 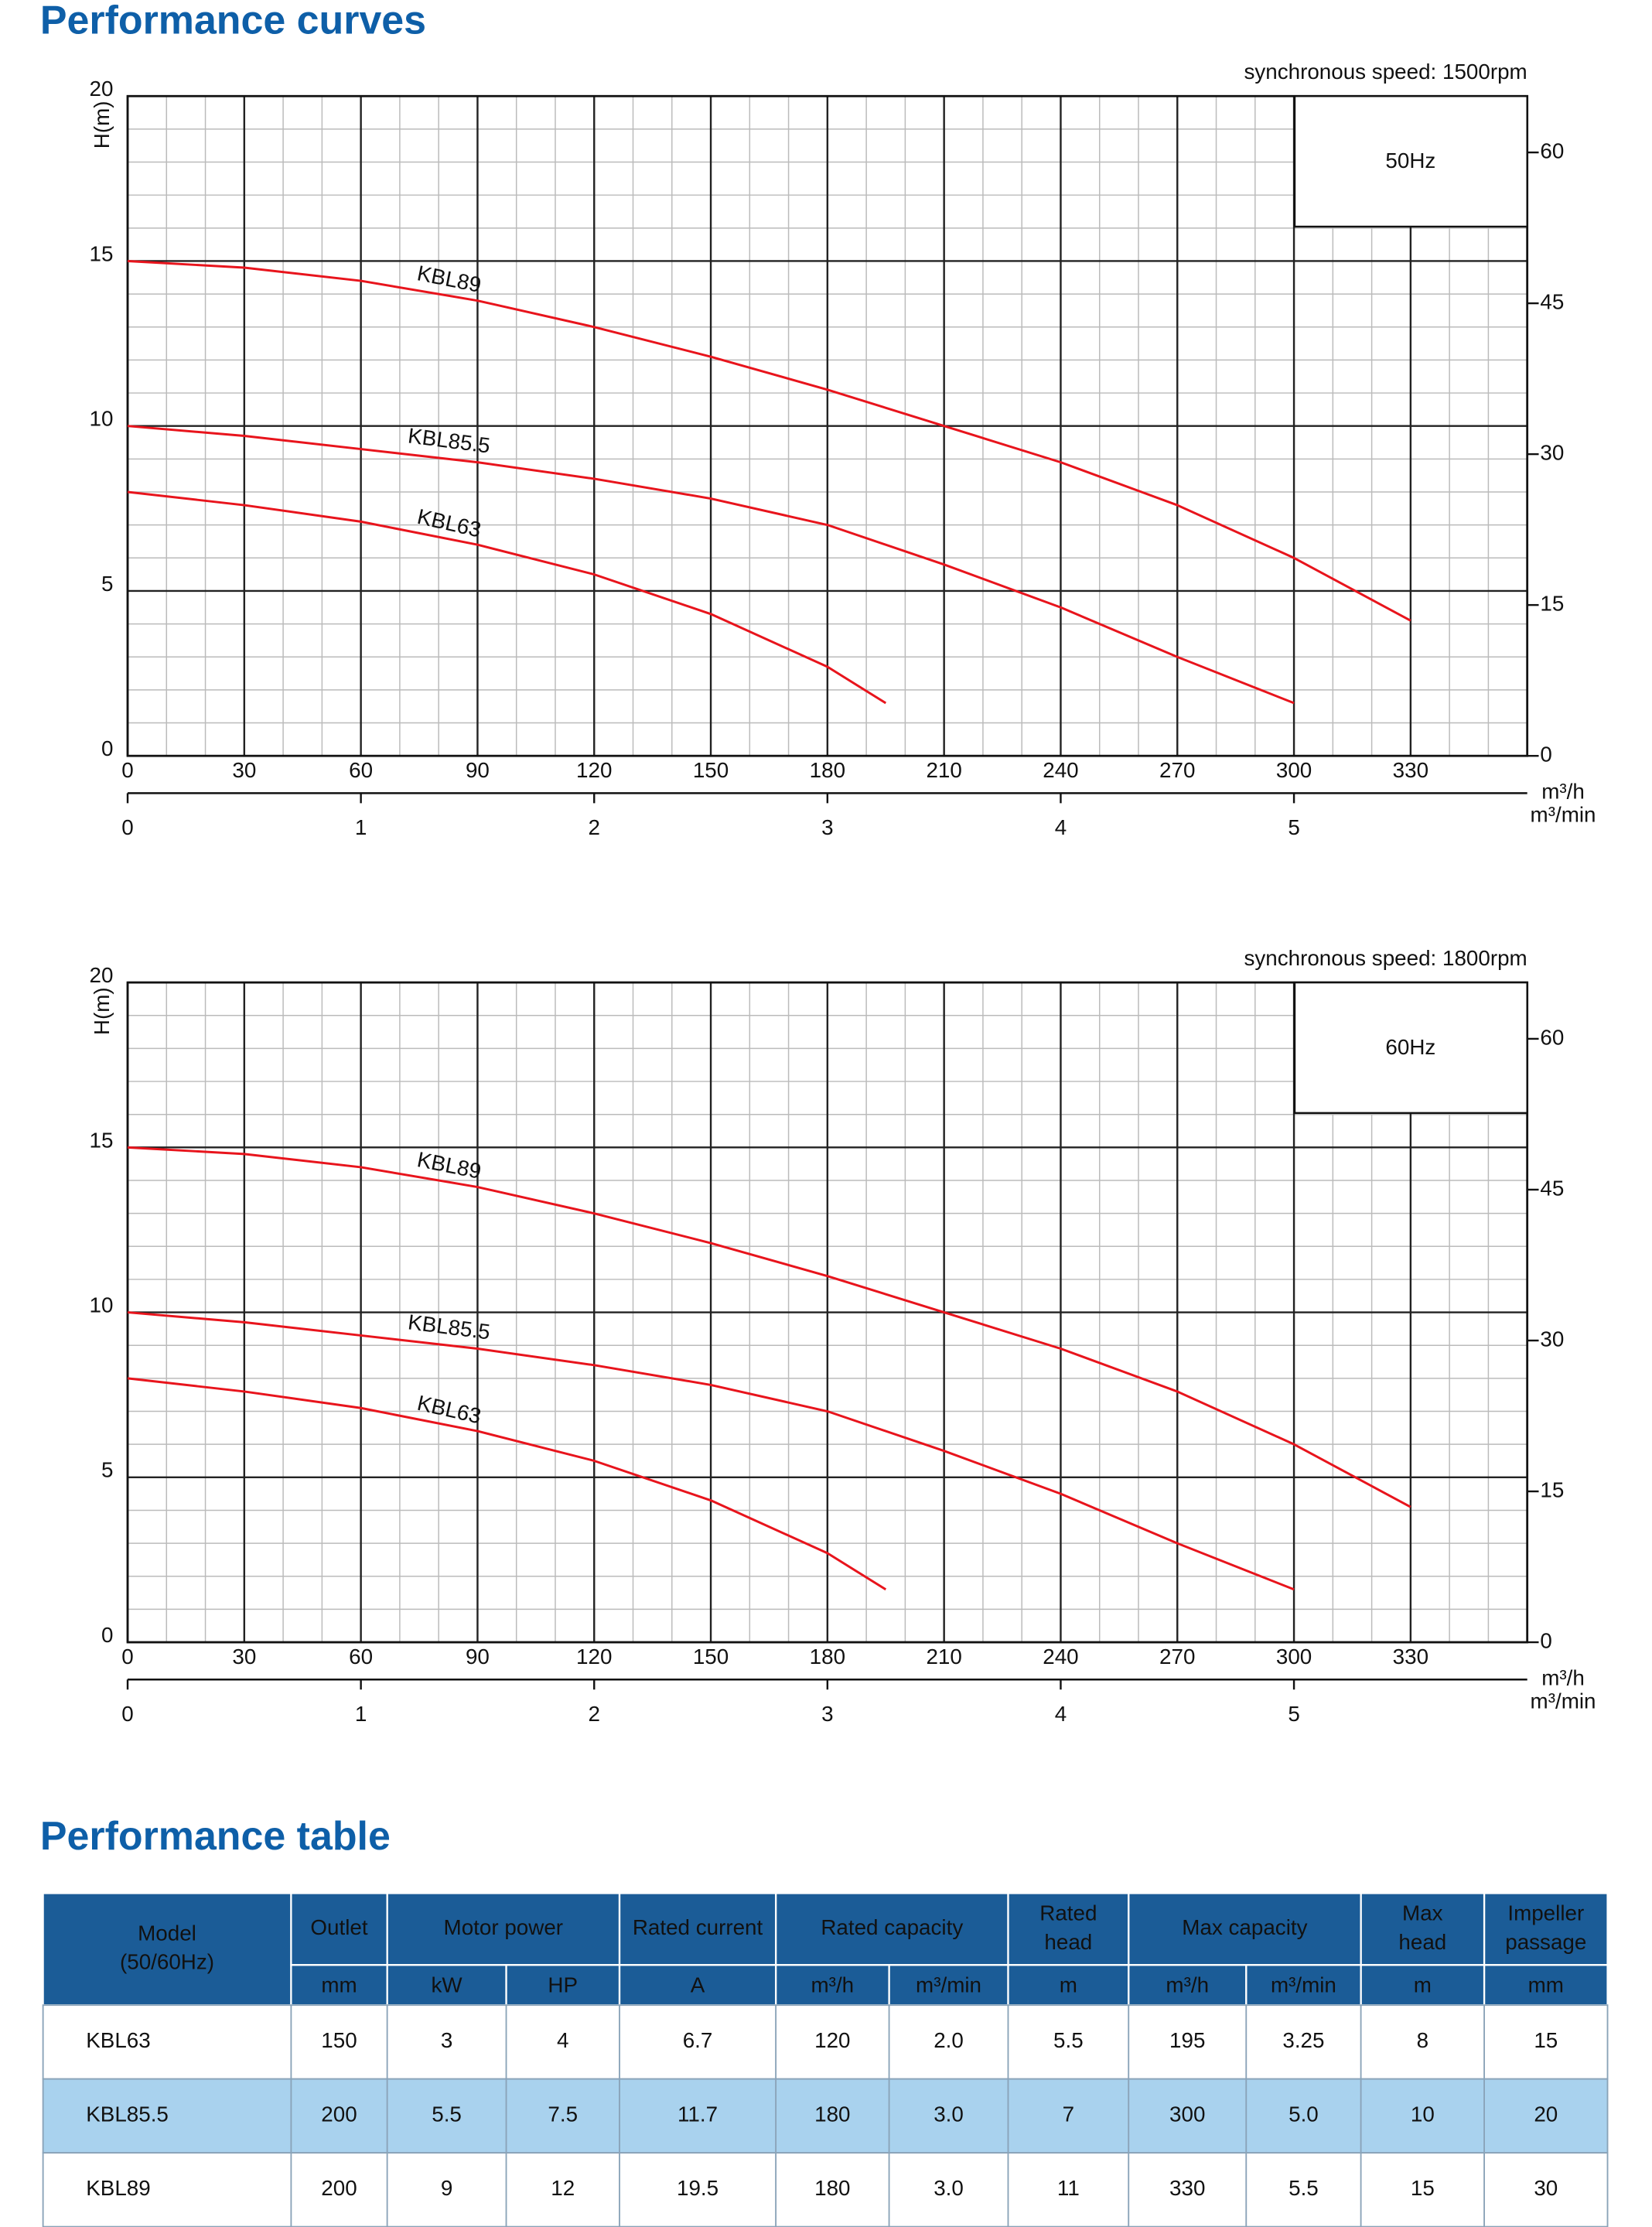 What do you see at coordinates (562, 2040) in the screenshot?
I see `table-cell: 4` at bounding box center [562, 2040].